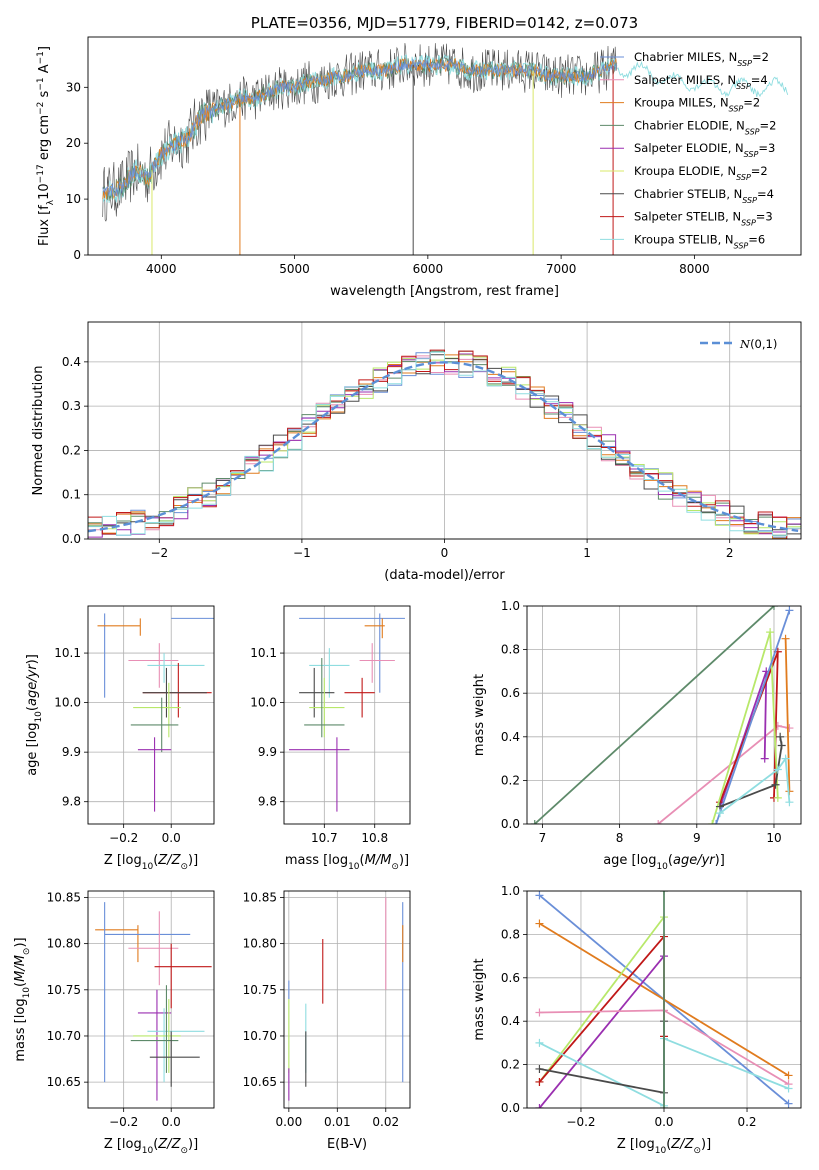 The width and height of the screenshot is (819, 1170). What do you see at coordinates (689, 148) in the screenshot?
I see `legend-text: Salpeter ELODIE, N` at bounding box center [689, 148].